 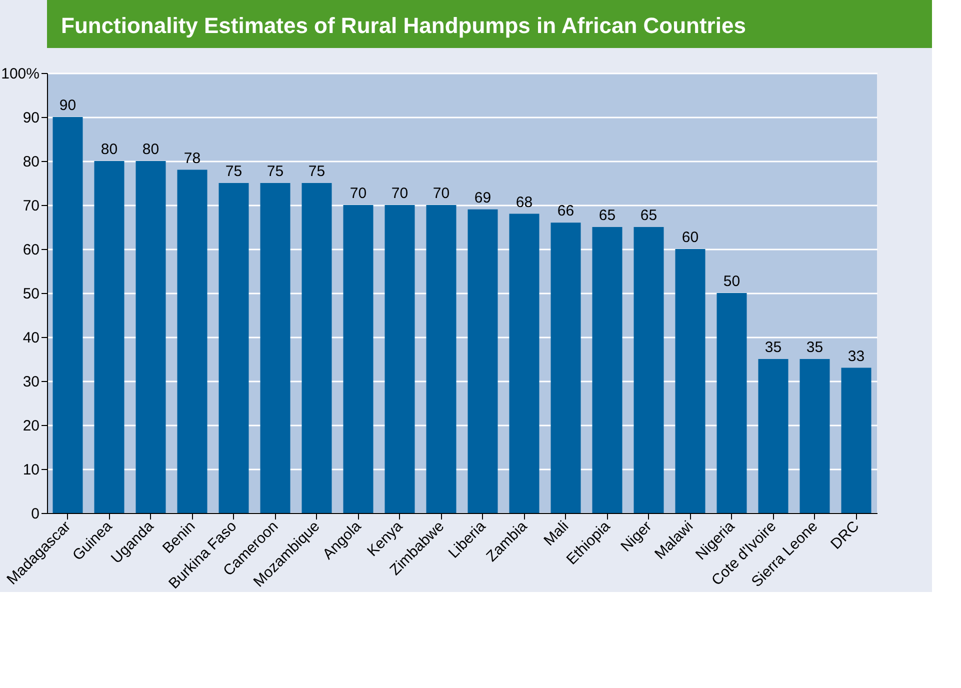 What do you see at coordinates (31, 206) in the screenshot?
I see `y-tick-label: 70` at bounding box center [31, 206].